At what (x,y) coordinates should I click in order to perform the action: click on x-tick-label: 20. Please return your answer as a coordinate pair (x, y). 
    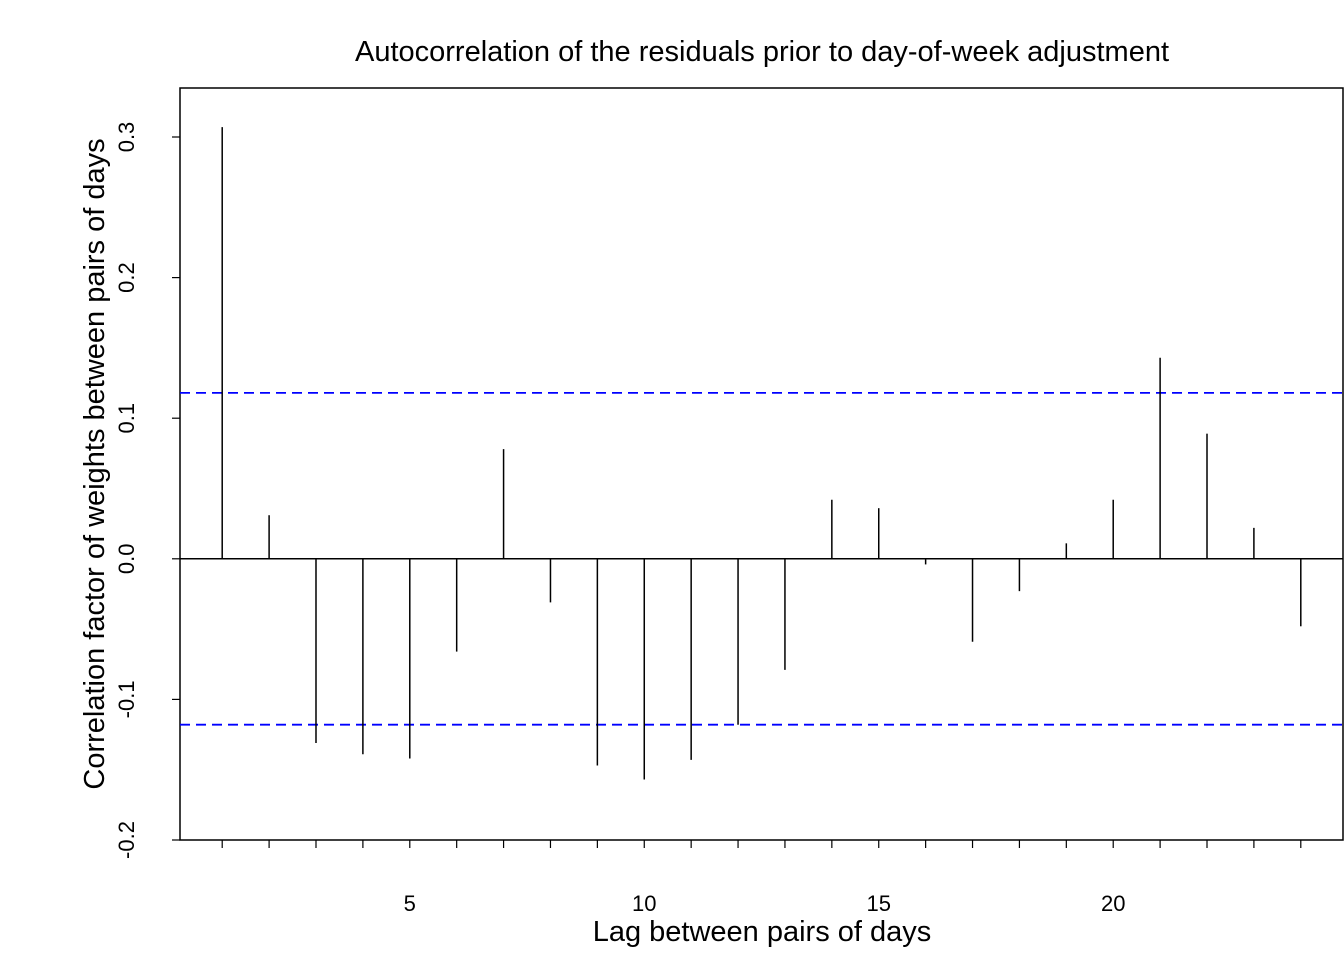
    Looking at the image, I should click on (1113, 903).